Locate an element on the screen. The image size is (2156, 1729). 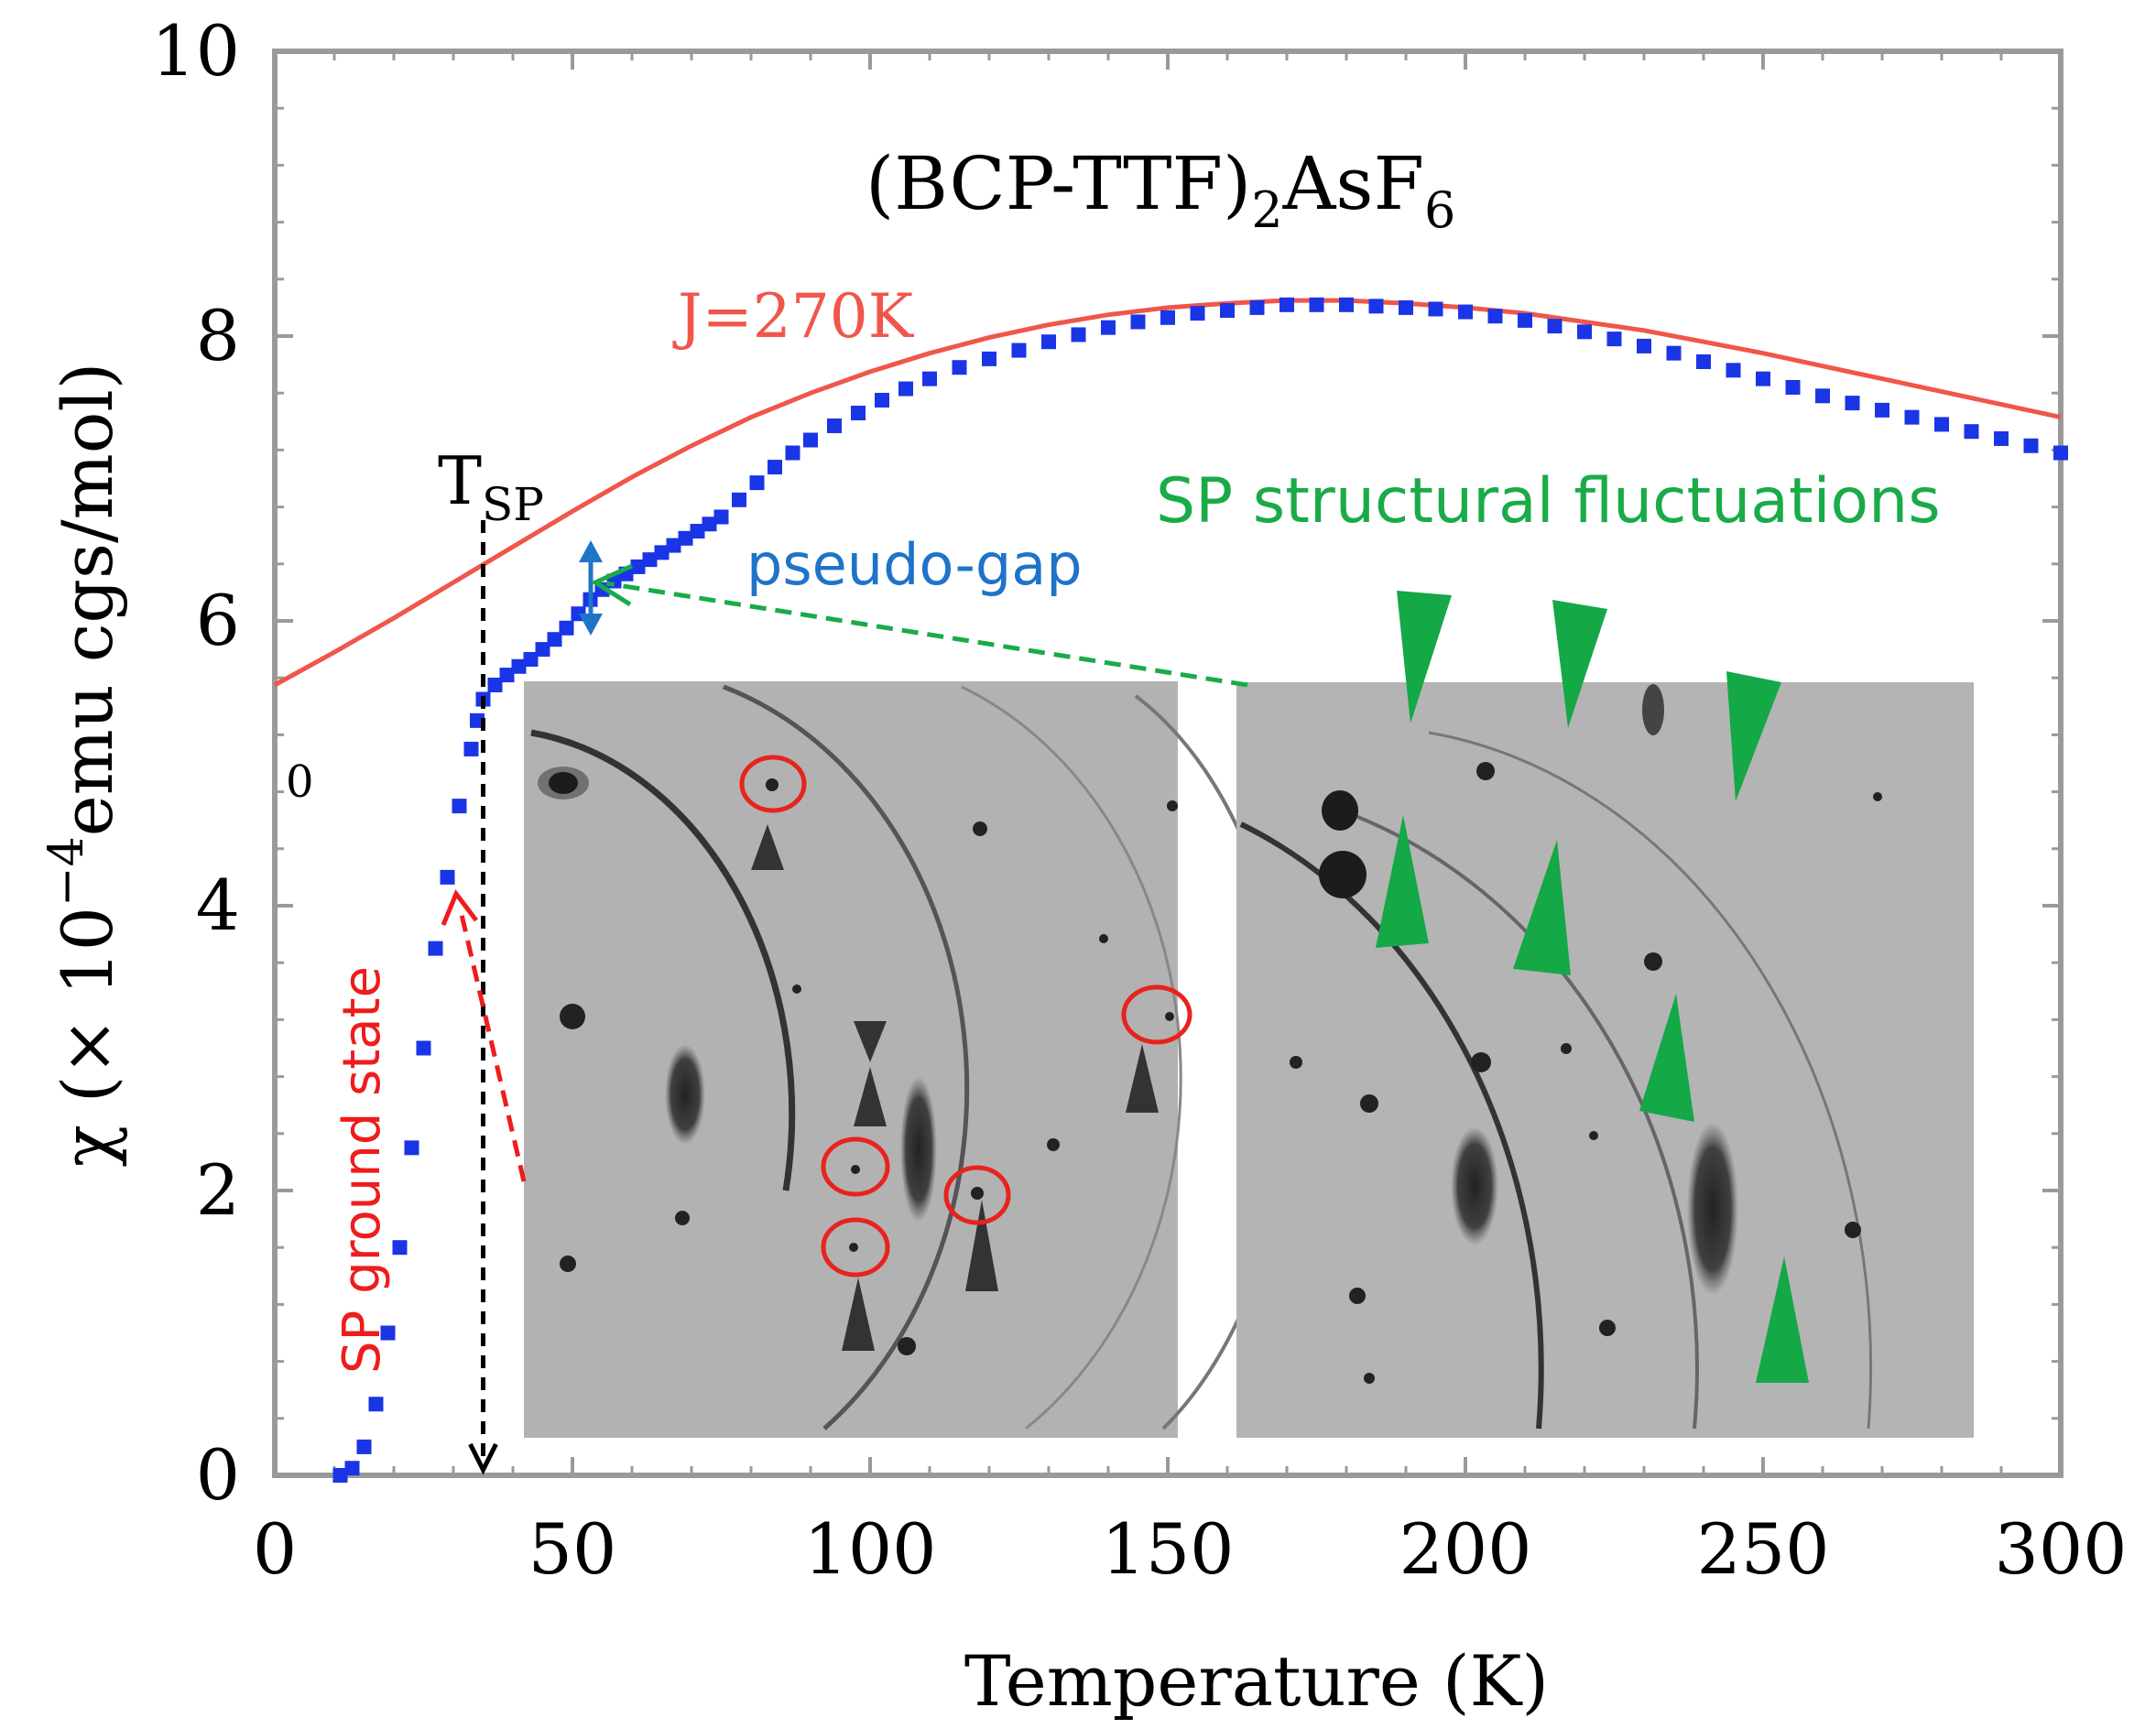
x-tick-label: 300 is located at coordinates (2060, 1549).